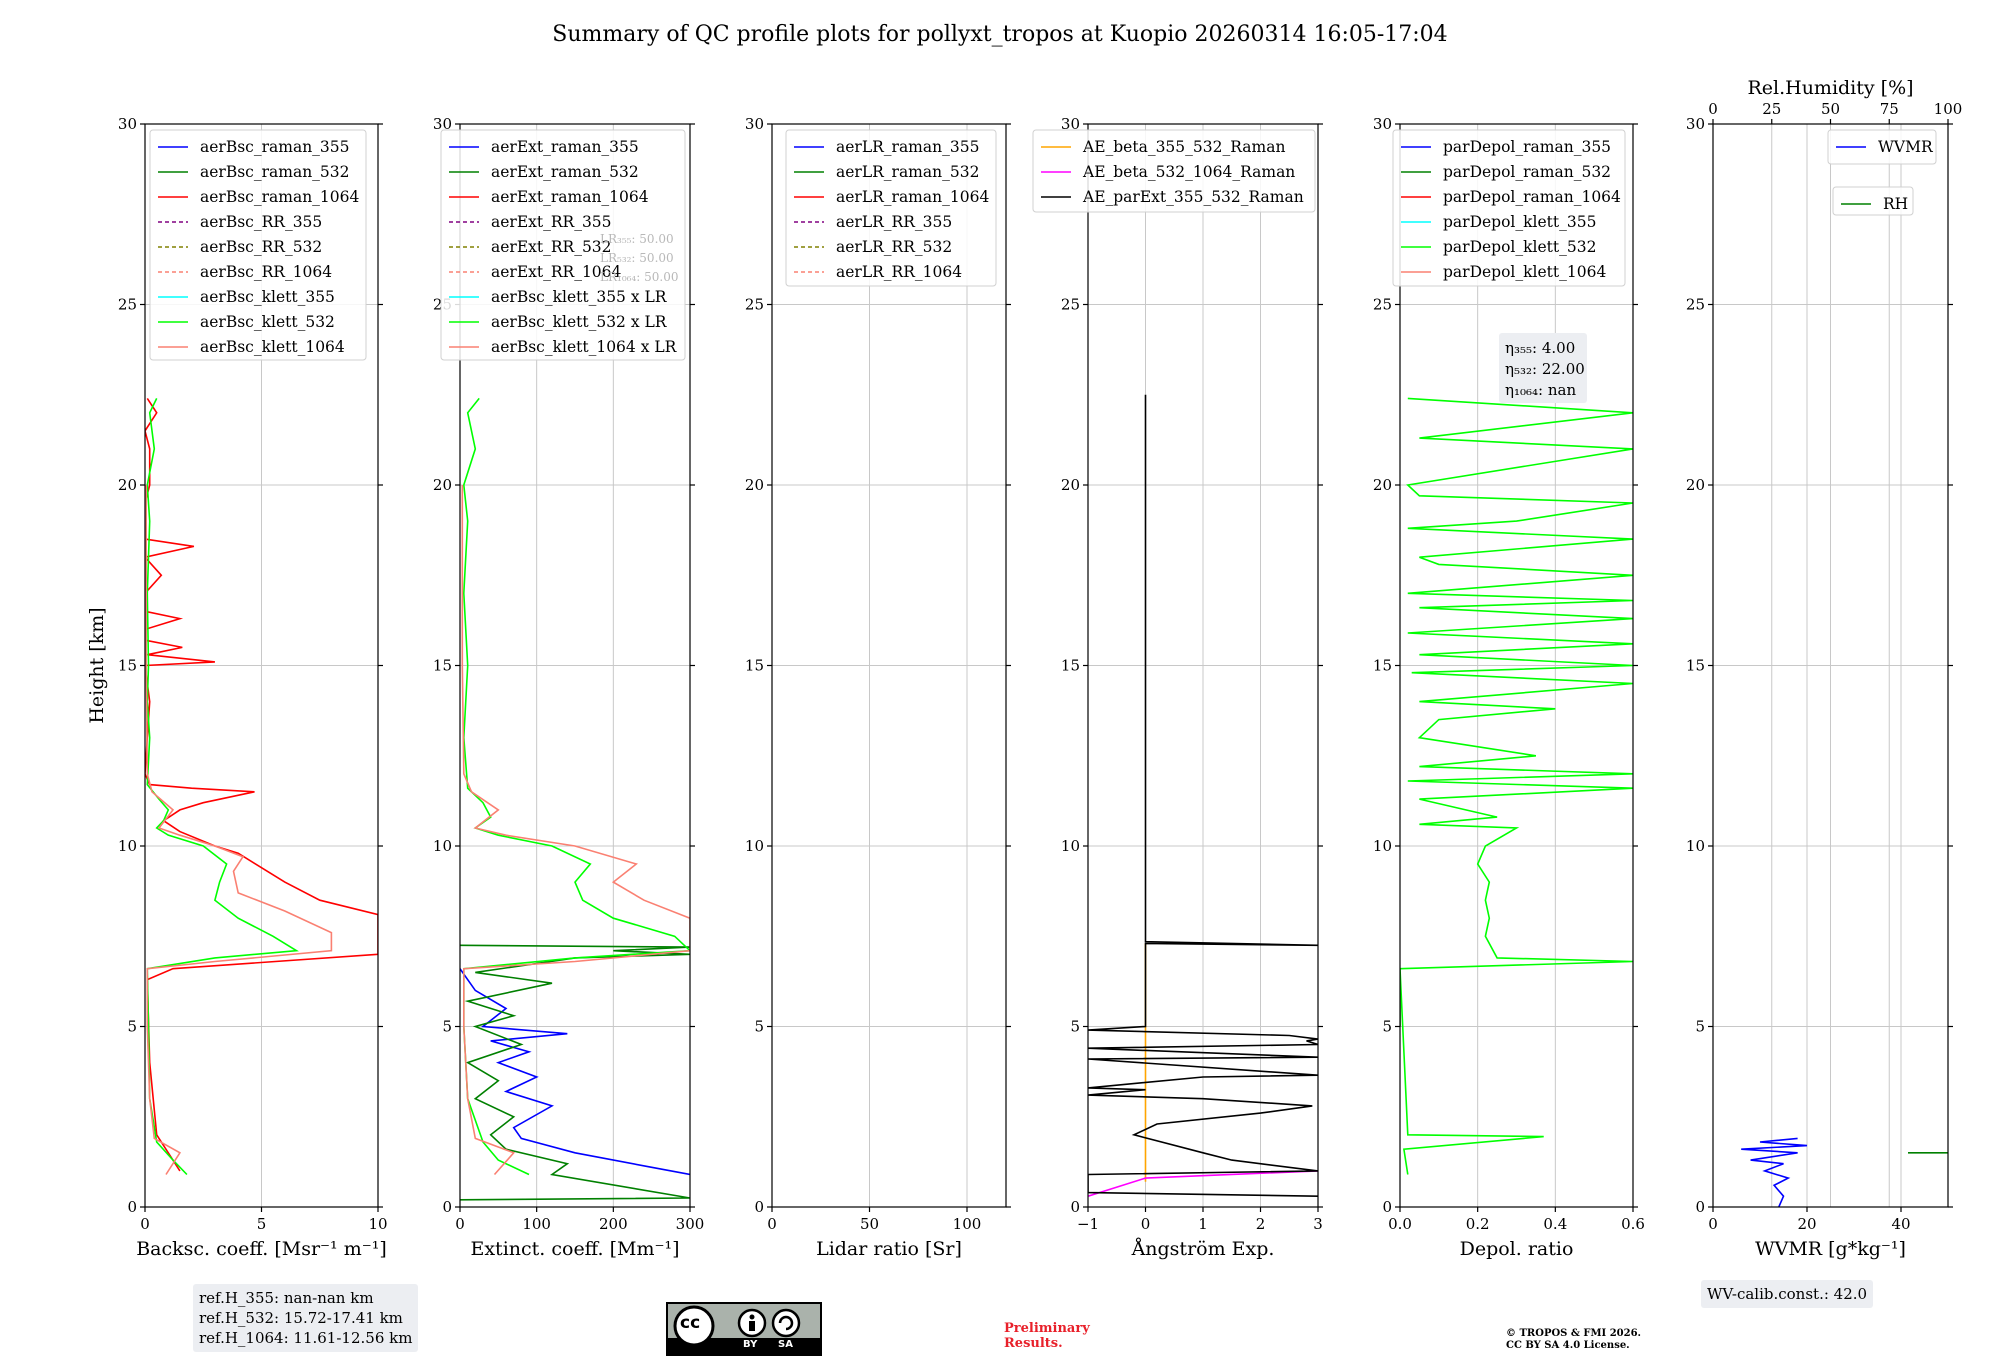 This screenshot has width=2000, height=1360. I want to click on series-line-AE_parExt_355_532_Raman, so click(1203, 795).